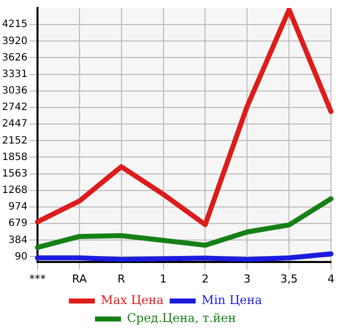 This screenshot has height=335, width=345. What do you see at coordinates (15, 91) in the screenshot?
I see `y-tick-label: 3036` at bounding box center [15, 91].